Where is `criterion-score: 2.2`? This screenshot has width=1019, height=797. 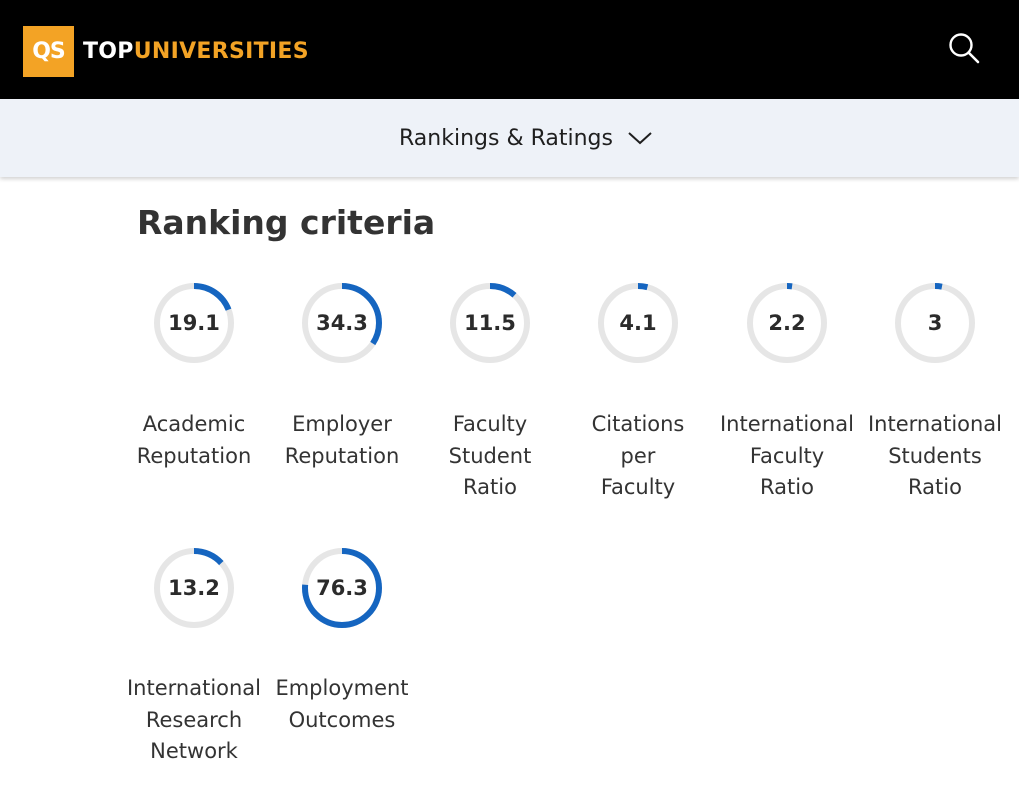 criterion-score: 2.2 is located at coordinates (787, 323).